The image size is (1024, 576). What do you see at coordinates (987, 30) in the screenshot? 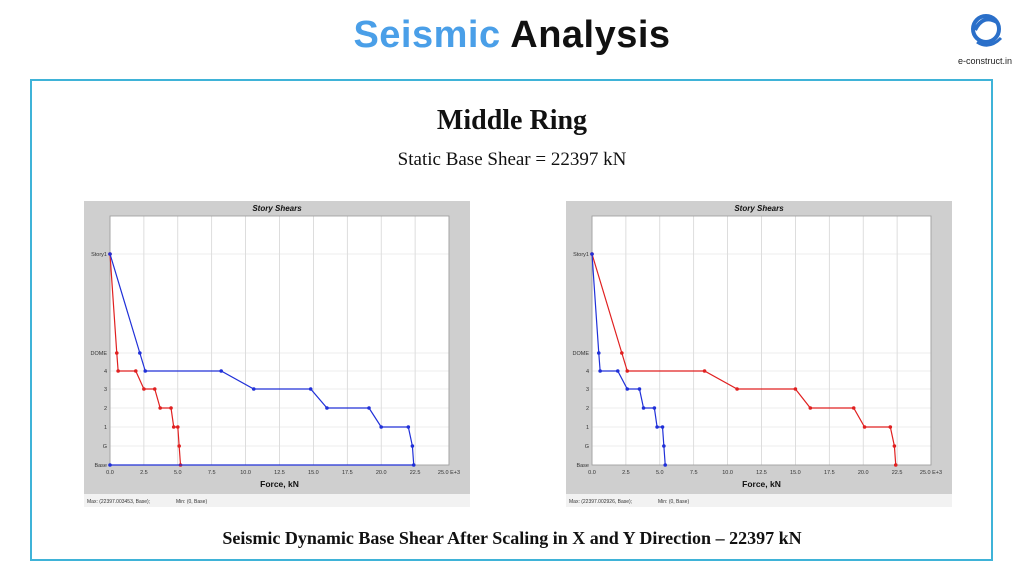
I see `e-swirl-logo-icon` at bounding box center [987, 30].